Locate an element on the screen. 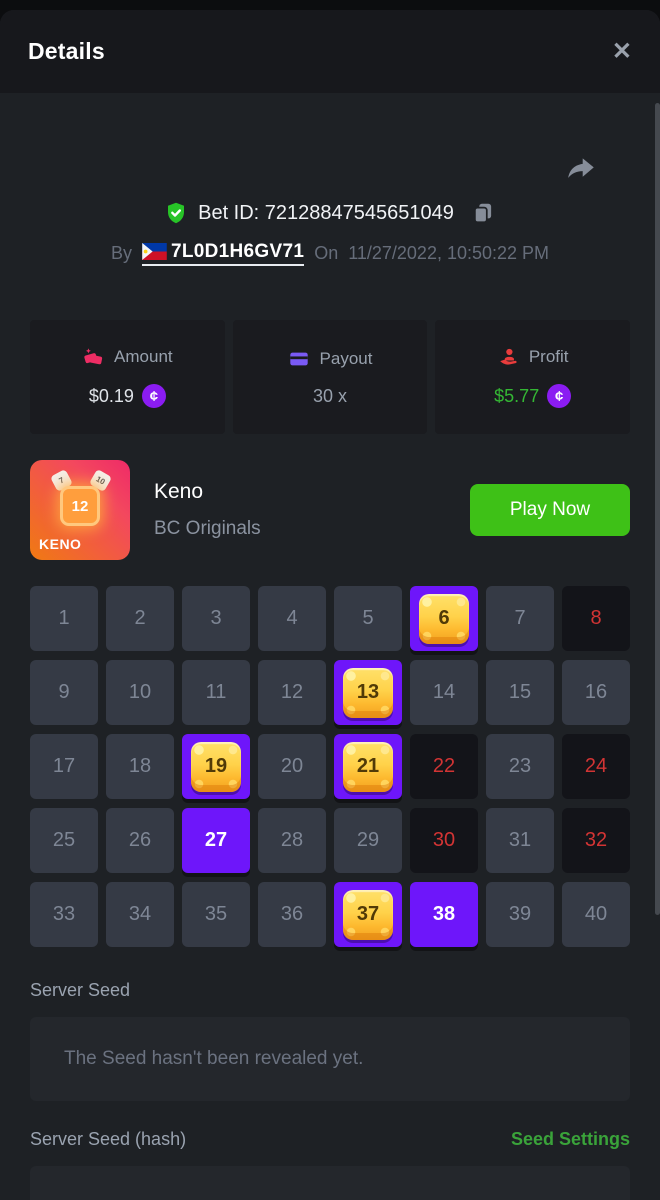 The image size is (660, 1200). stat-payout-header: Payout is located at coordinates (330, 359).